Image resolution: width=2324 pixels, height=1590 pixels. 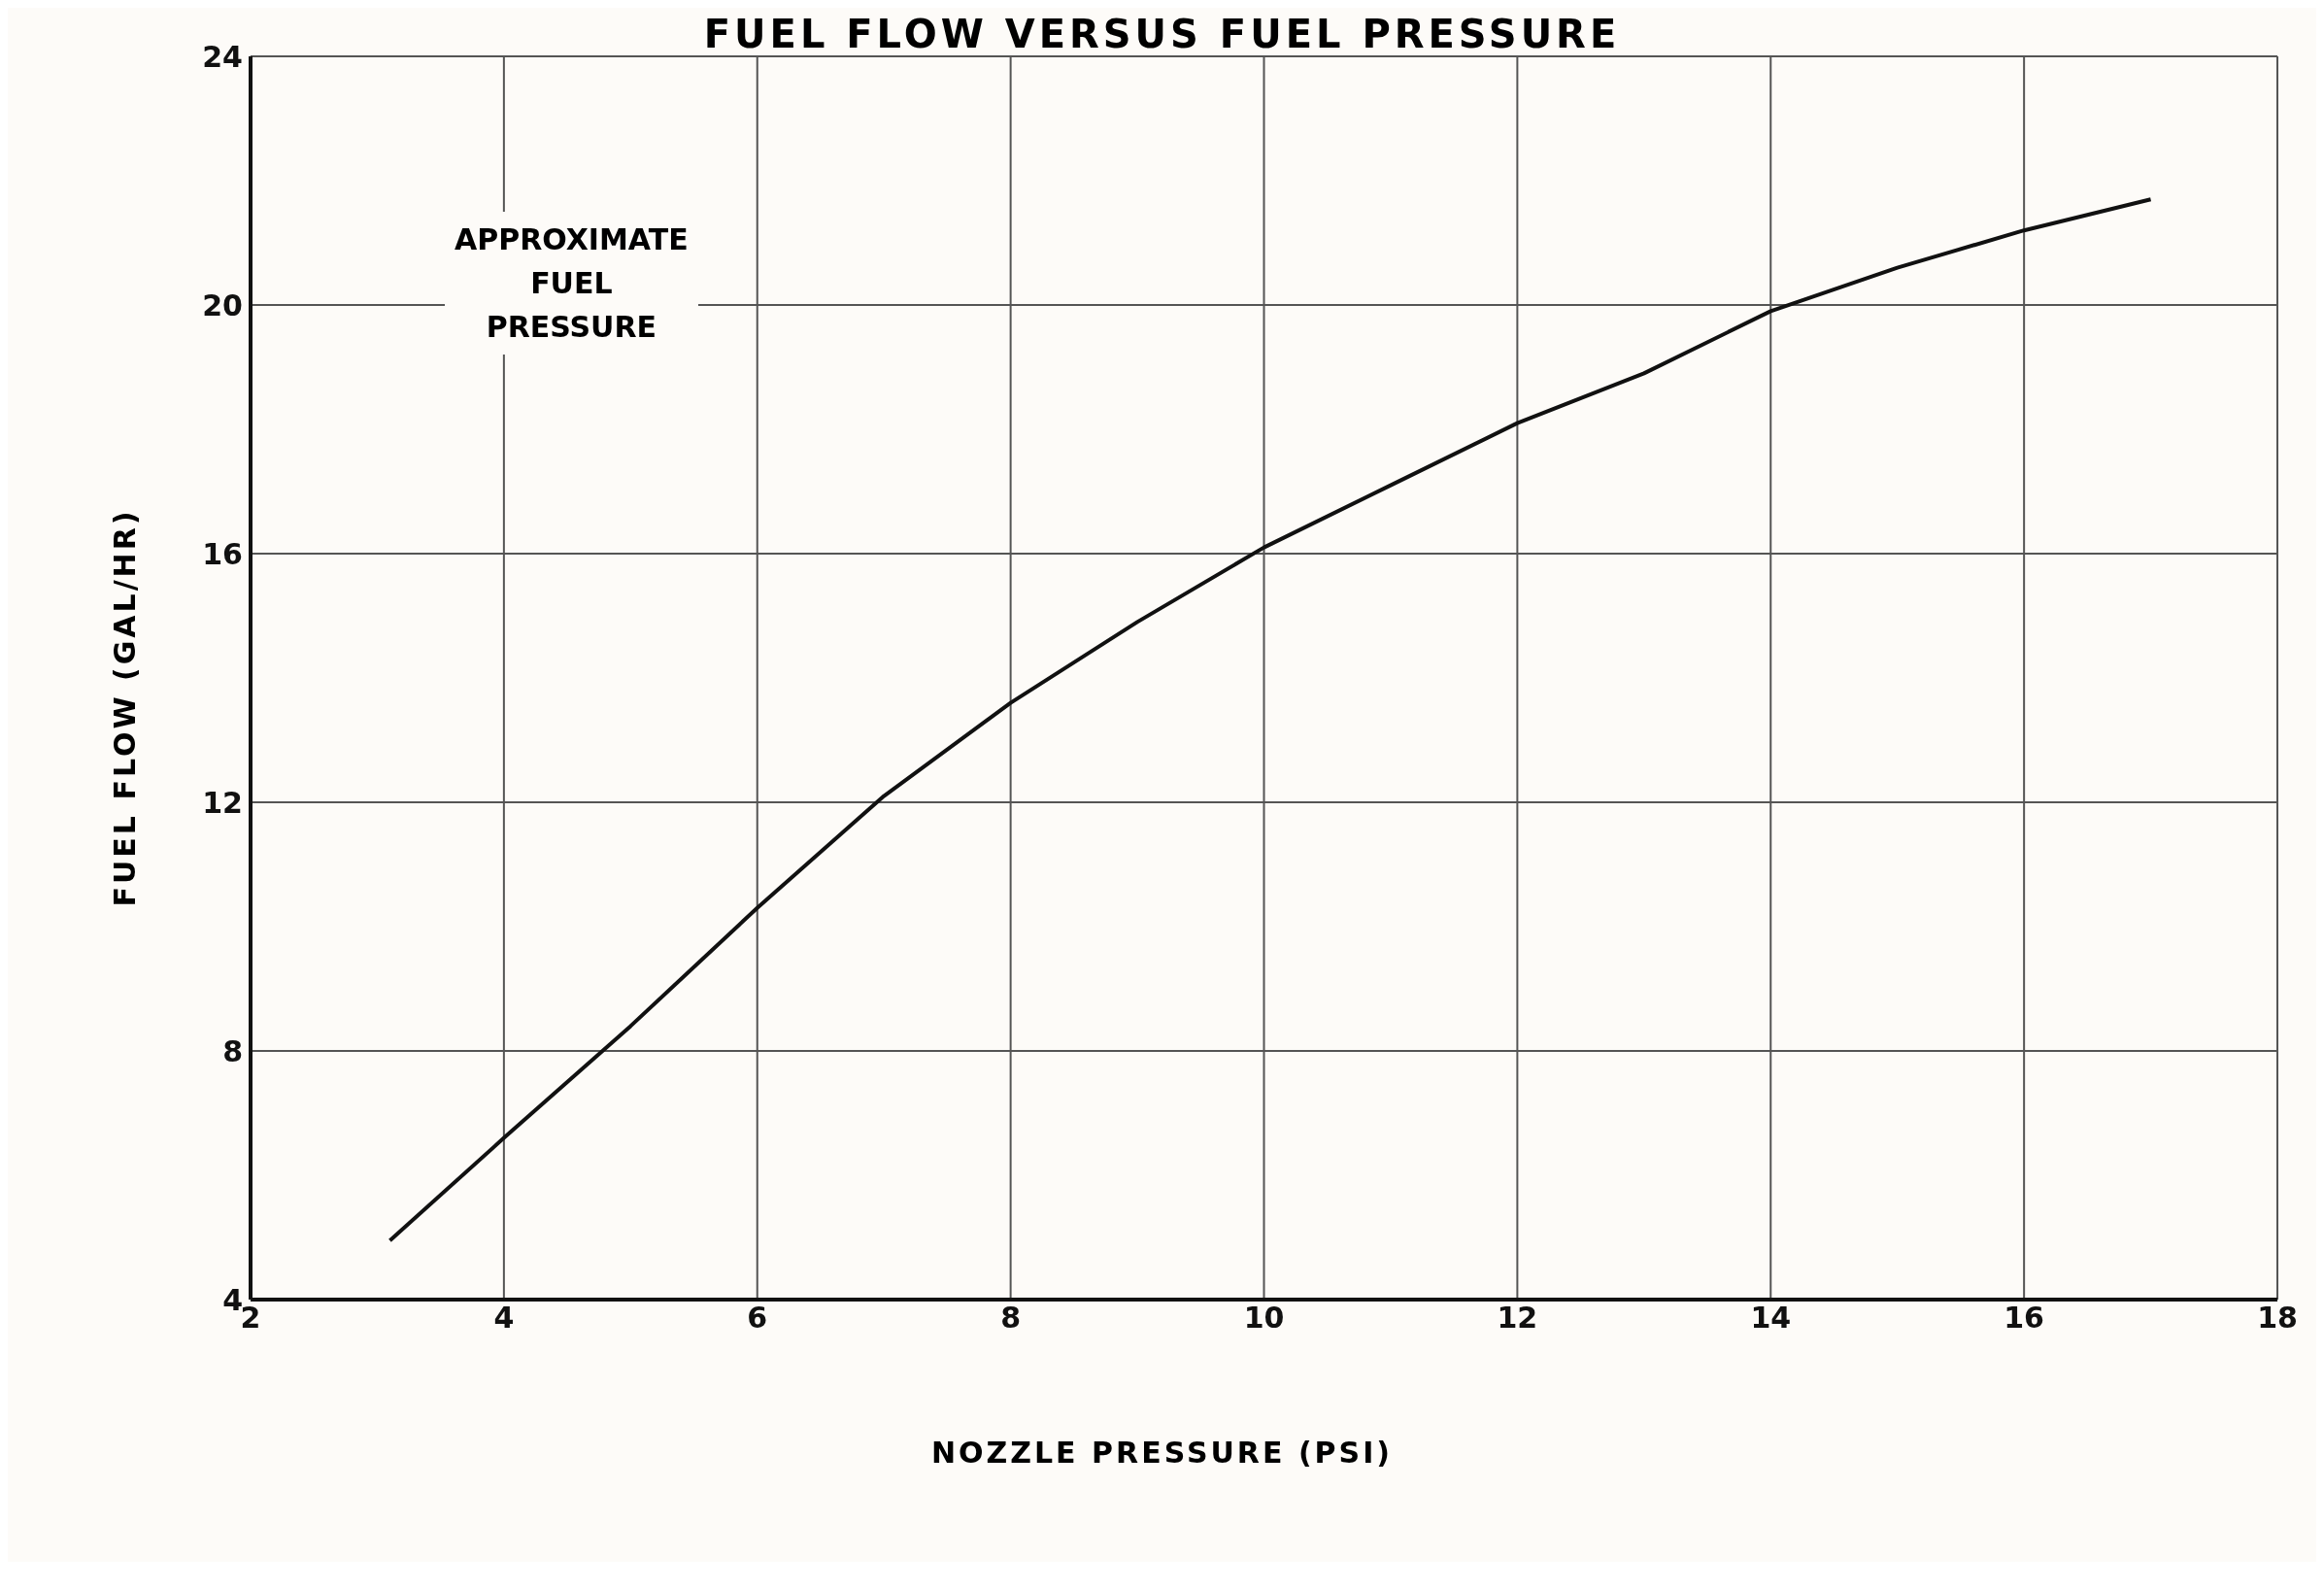 What do you see at coordinates (2024, 1319) in the screenshot?
I see `x-tick-label: 16` at bounding box center [2024, 1319].